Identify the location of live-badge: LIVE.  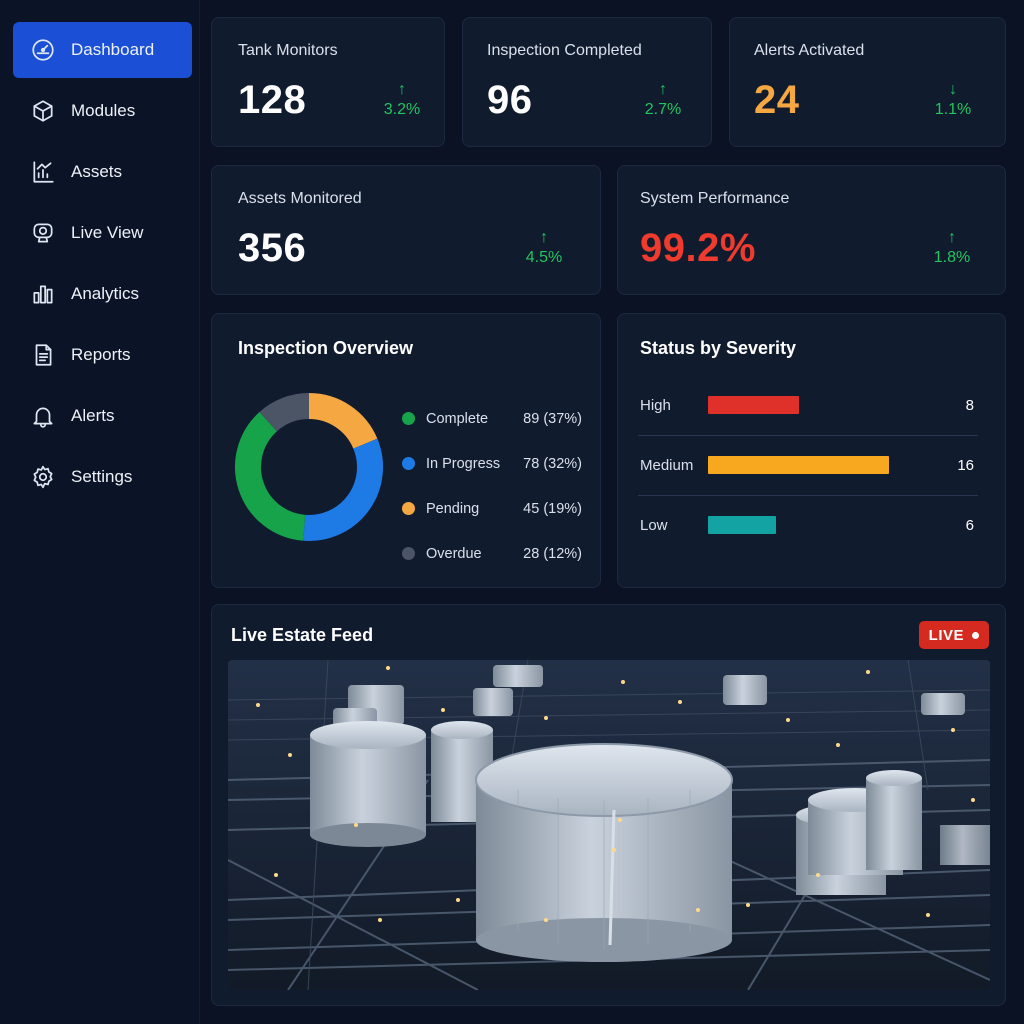
(953, 635).